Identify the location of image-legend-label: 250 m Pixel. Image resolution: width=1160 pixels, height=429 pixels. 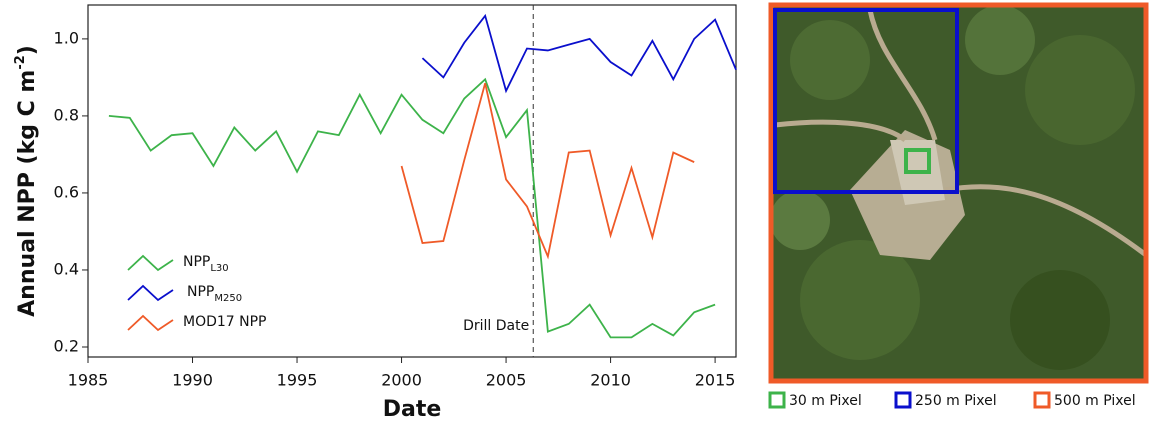
(956, 401).